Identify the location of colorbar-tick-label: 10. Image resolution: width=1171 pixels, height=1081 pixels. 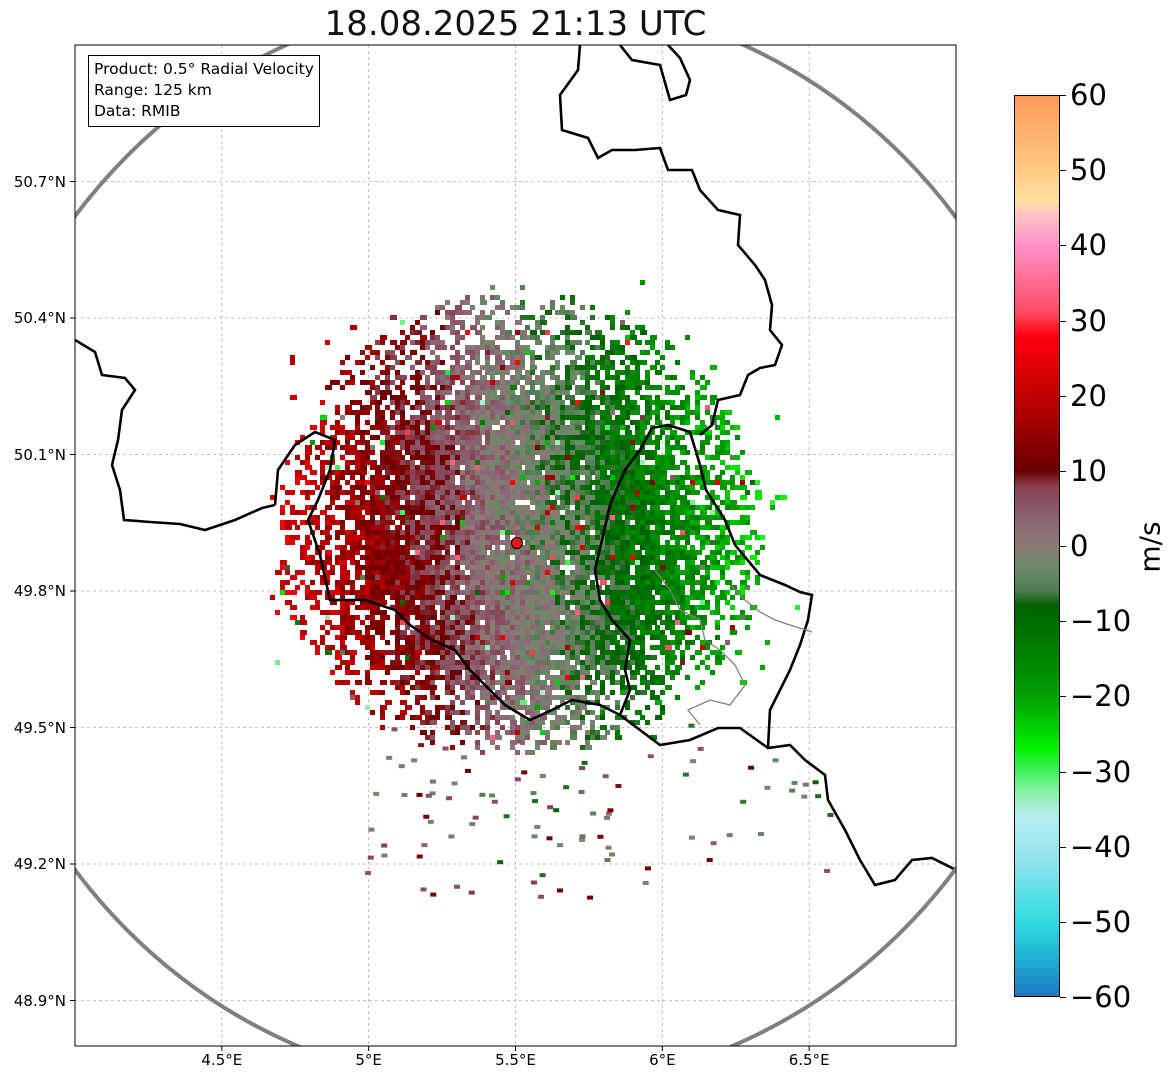
(1088, 470).